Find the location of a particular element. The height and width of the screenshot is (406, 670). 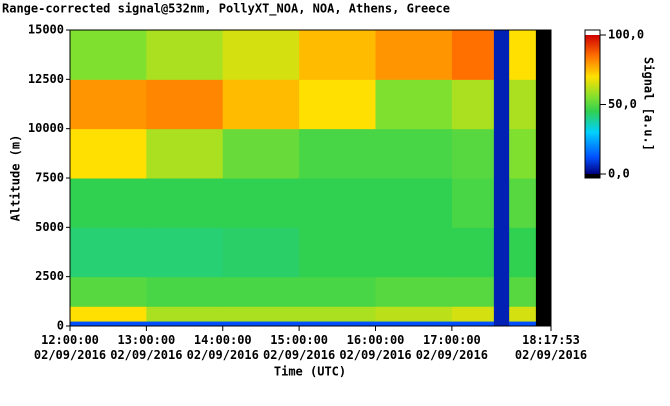

colorbar is located at coordinates (592, 104).